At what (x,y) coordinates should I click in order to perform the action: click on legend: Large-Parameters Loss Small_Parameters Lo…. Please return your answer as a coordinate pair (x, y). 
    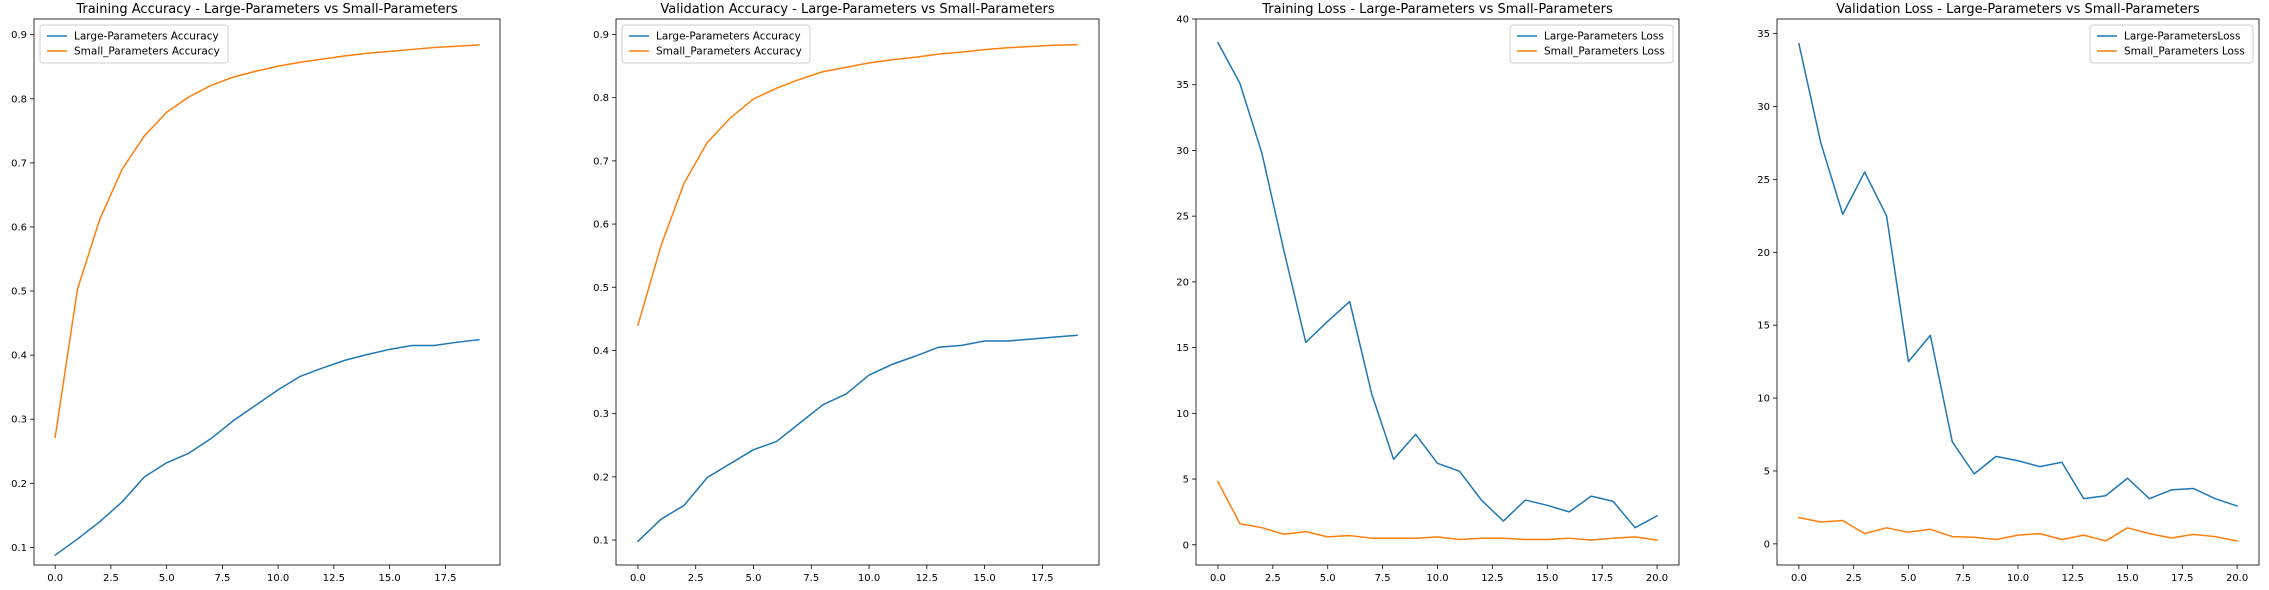
    Looking at the image, I should click on (1591, 44).